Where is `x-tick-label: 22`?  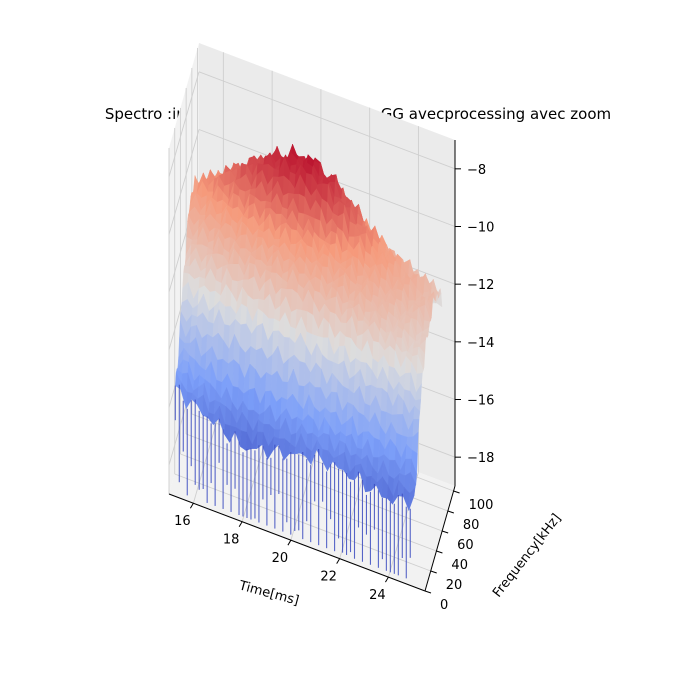
x-tick-label: 22 is located at coordinates (328, 577).